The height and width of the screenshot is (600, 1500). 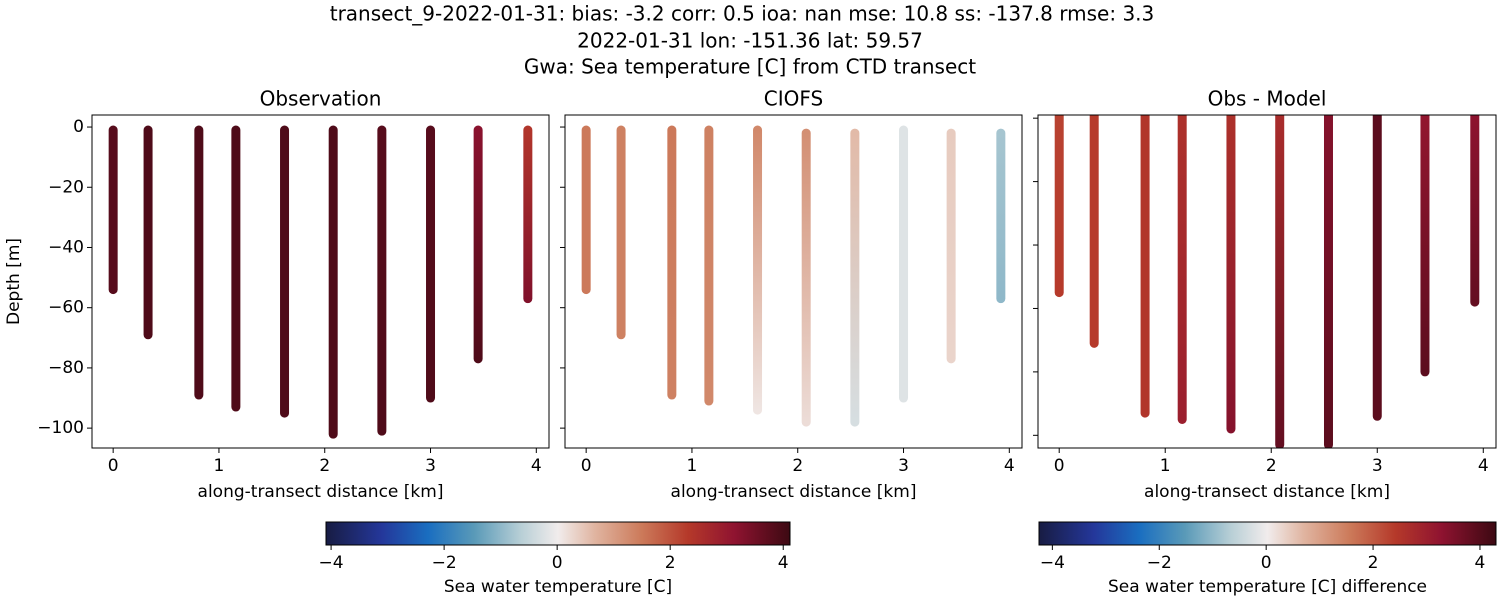 I want to click on panel-title: Observation, so click(x=321, y=99).